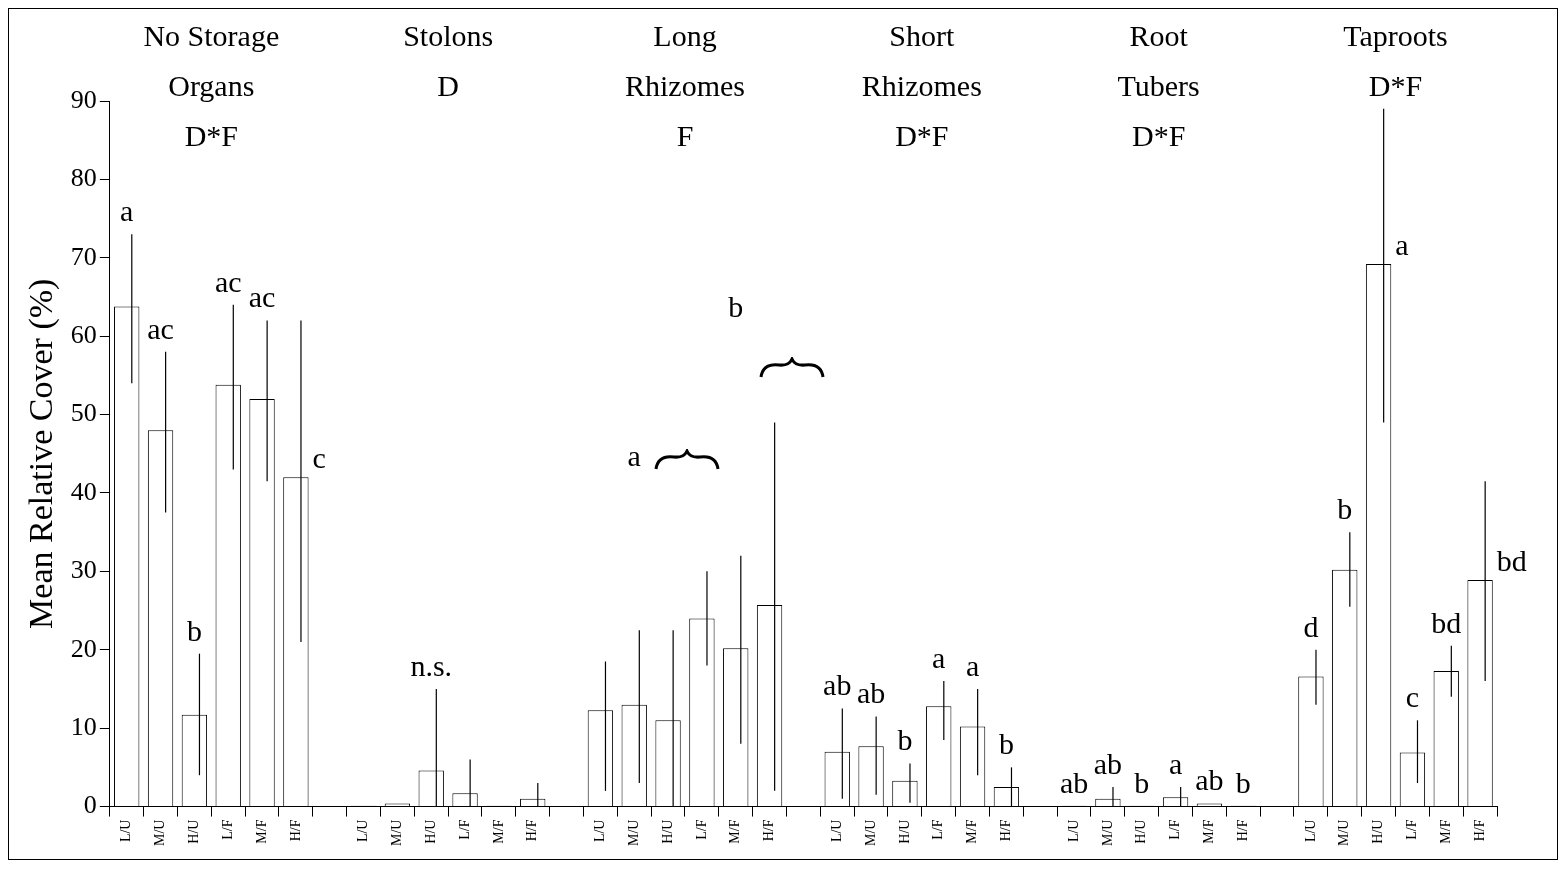 This screenshot has height=871, width=1565. What do you see at coordinates (684, 85) in the screenshot?
I see `annotation: Long Rhizomes F` at bounding box center [684, 85].